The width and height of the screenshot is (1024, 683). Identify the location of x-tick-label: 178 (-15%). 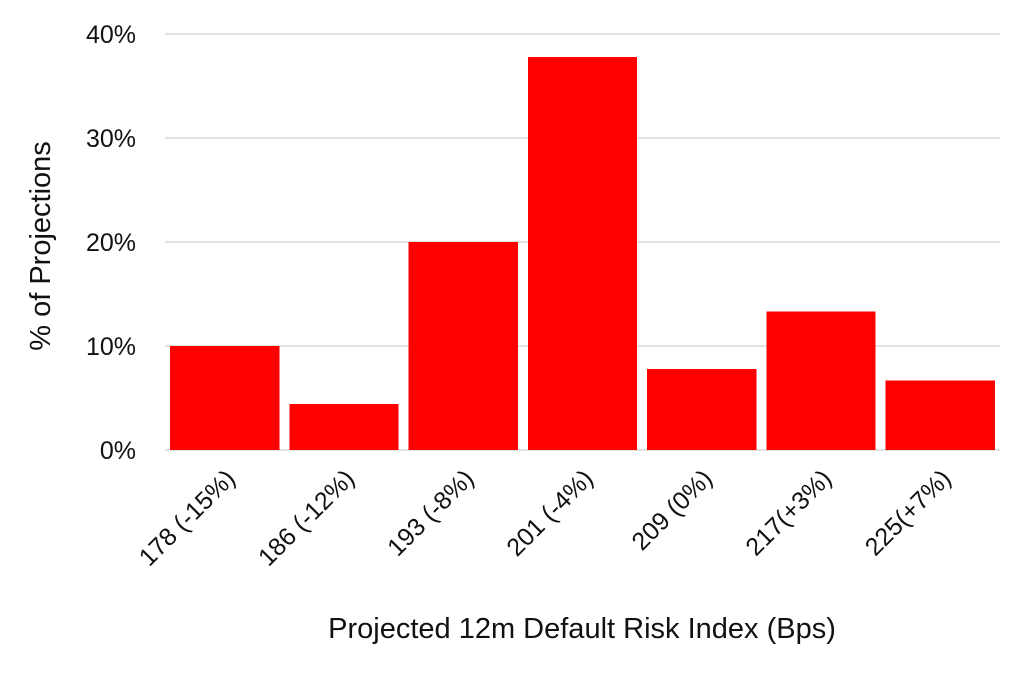
(187, 517).